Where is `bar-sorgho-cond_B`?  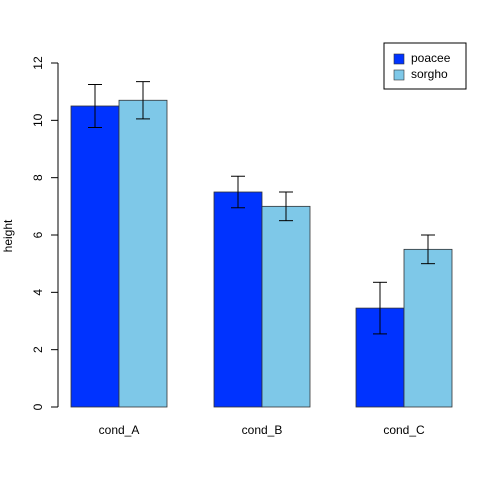 bar-sorgho-cond_B is located at coordinates (286, 306).